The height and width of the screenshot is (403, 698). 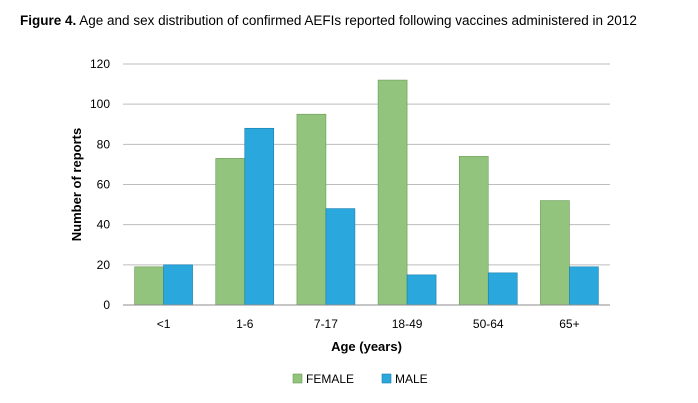 I want to click on y-tick-label: 60, so click(x=104, y=185).